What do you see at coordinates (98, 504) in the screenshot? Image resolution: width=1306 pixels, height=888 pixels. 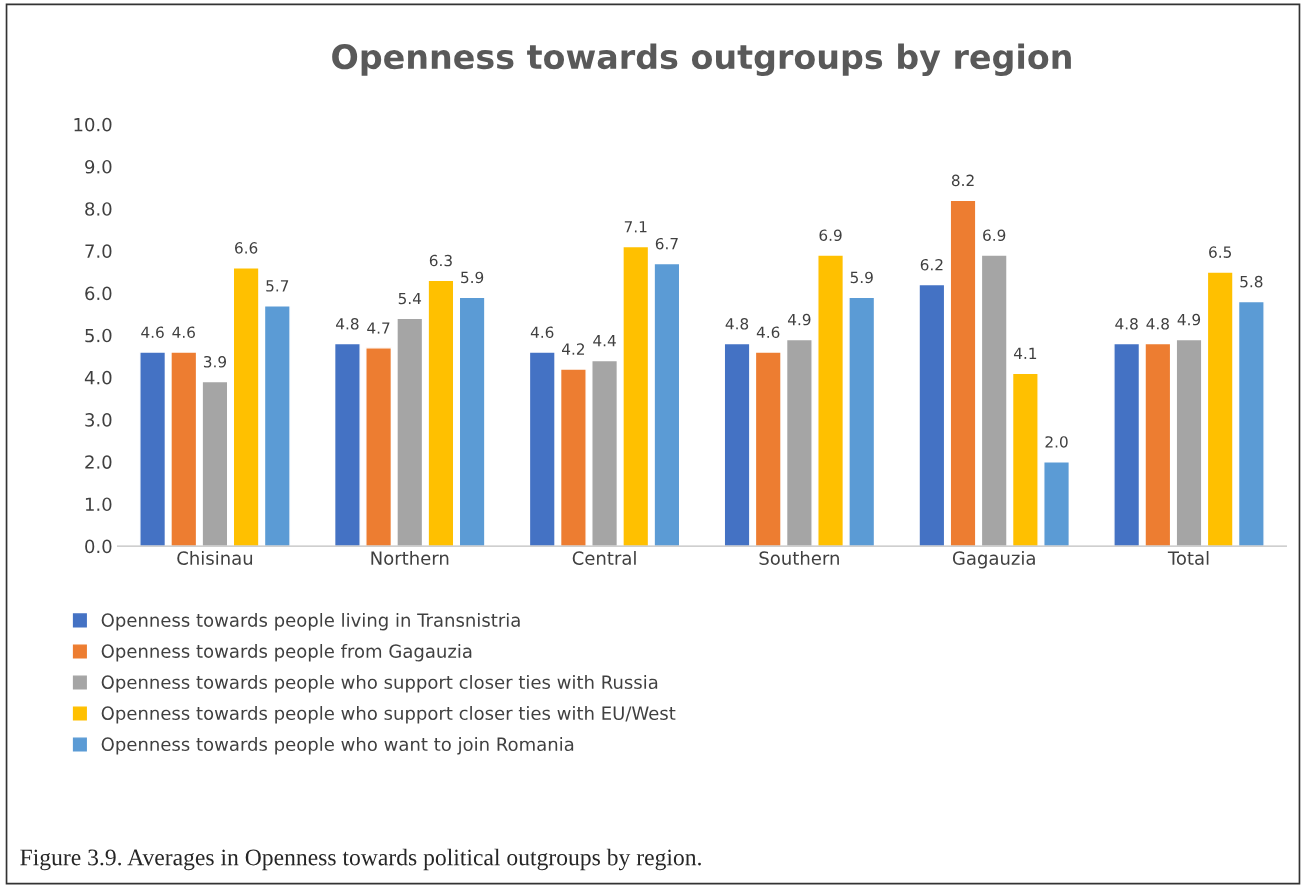 I see `y-tick-label: 1.0` at bounding box center [98, 504].